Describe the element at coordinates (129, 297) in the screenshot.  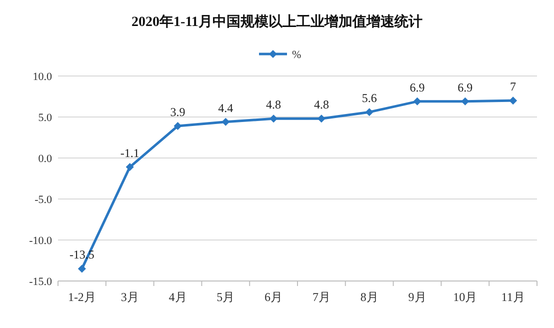
I see `x-tick-label: 3月` at that location.